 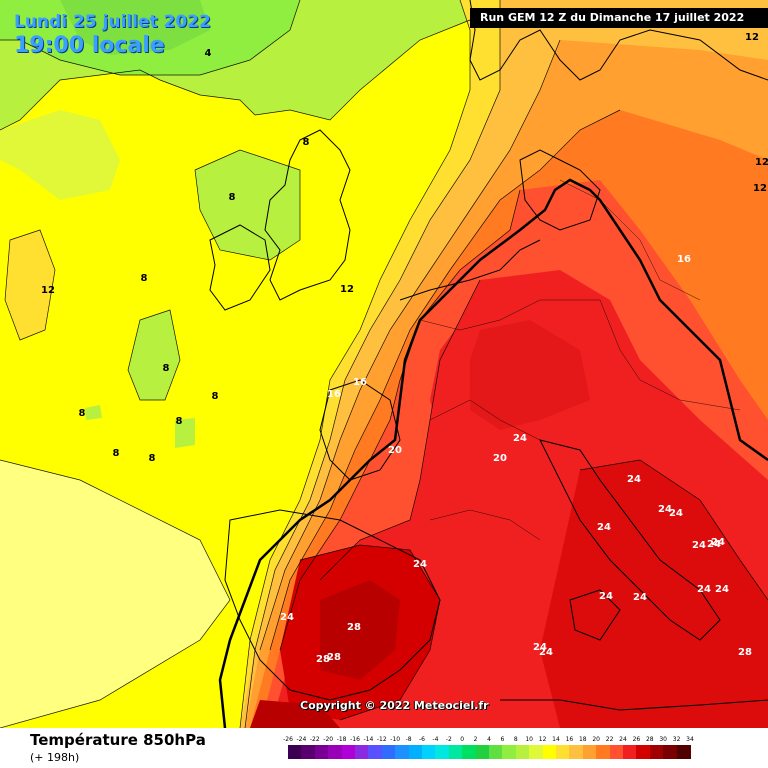 What do you see at coordinates (630, 240) in the screenshot?
I see `border-baltic` at bounding box center [630, 240].